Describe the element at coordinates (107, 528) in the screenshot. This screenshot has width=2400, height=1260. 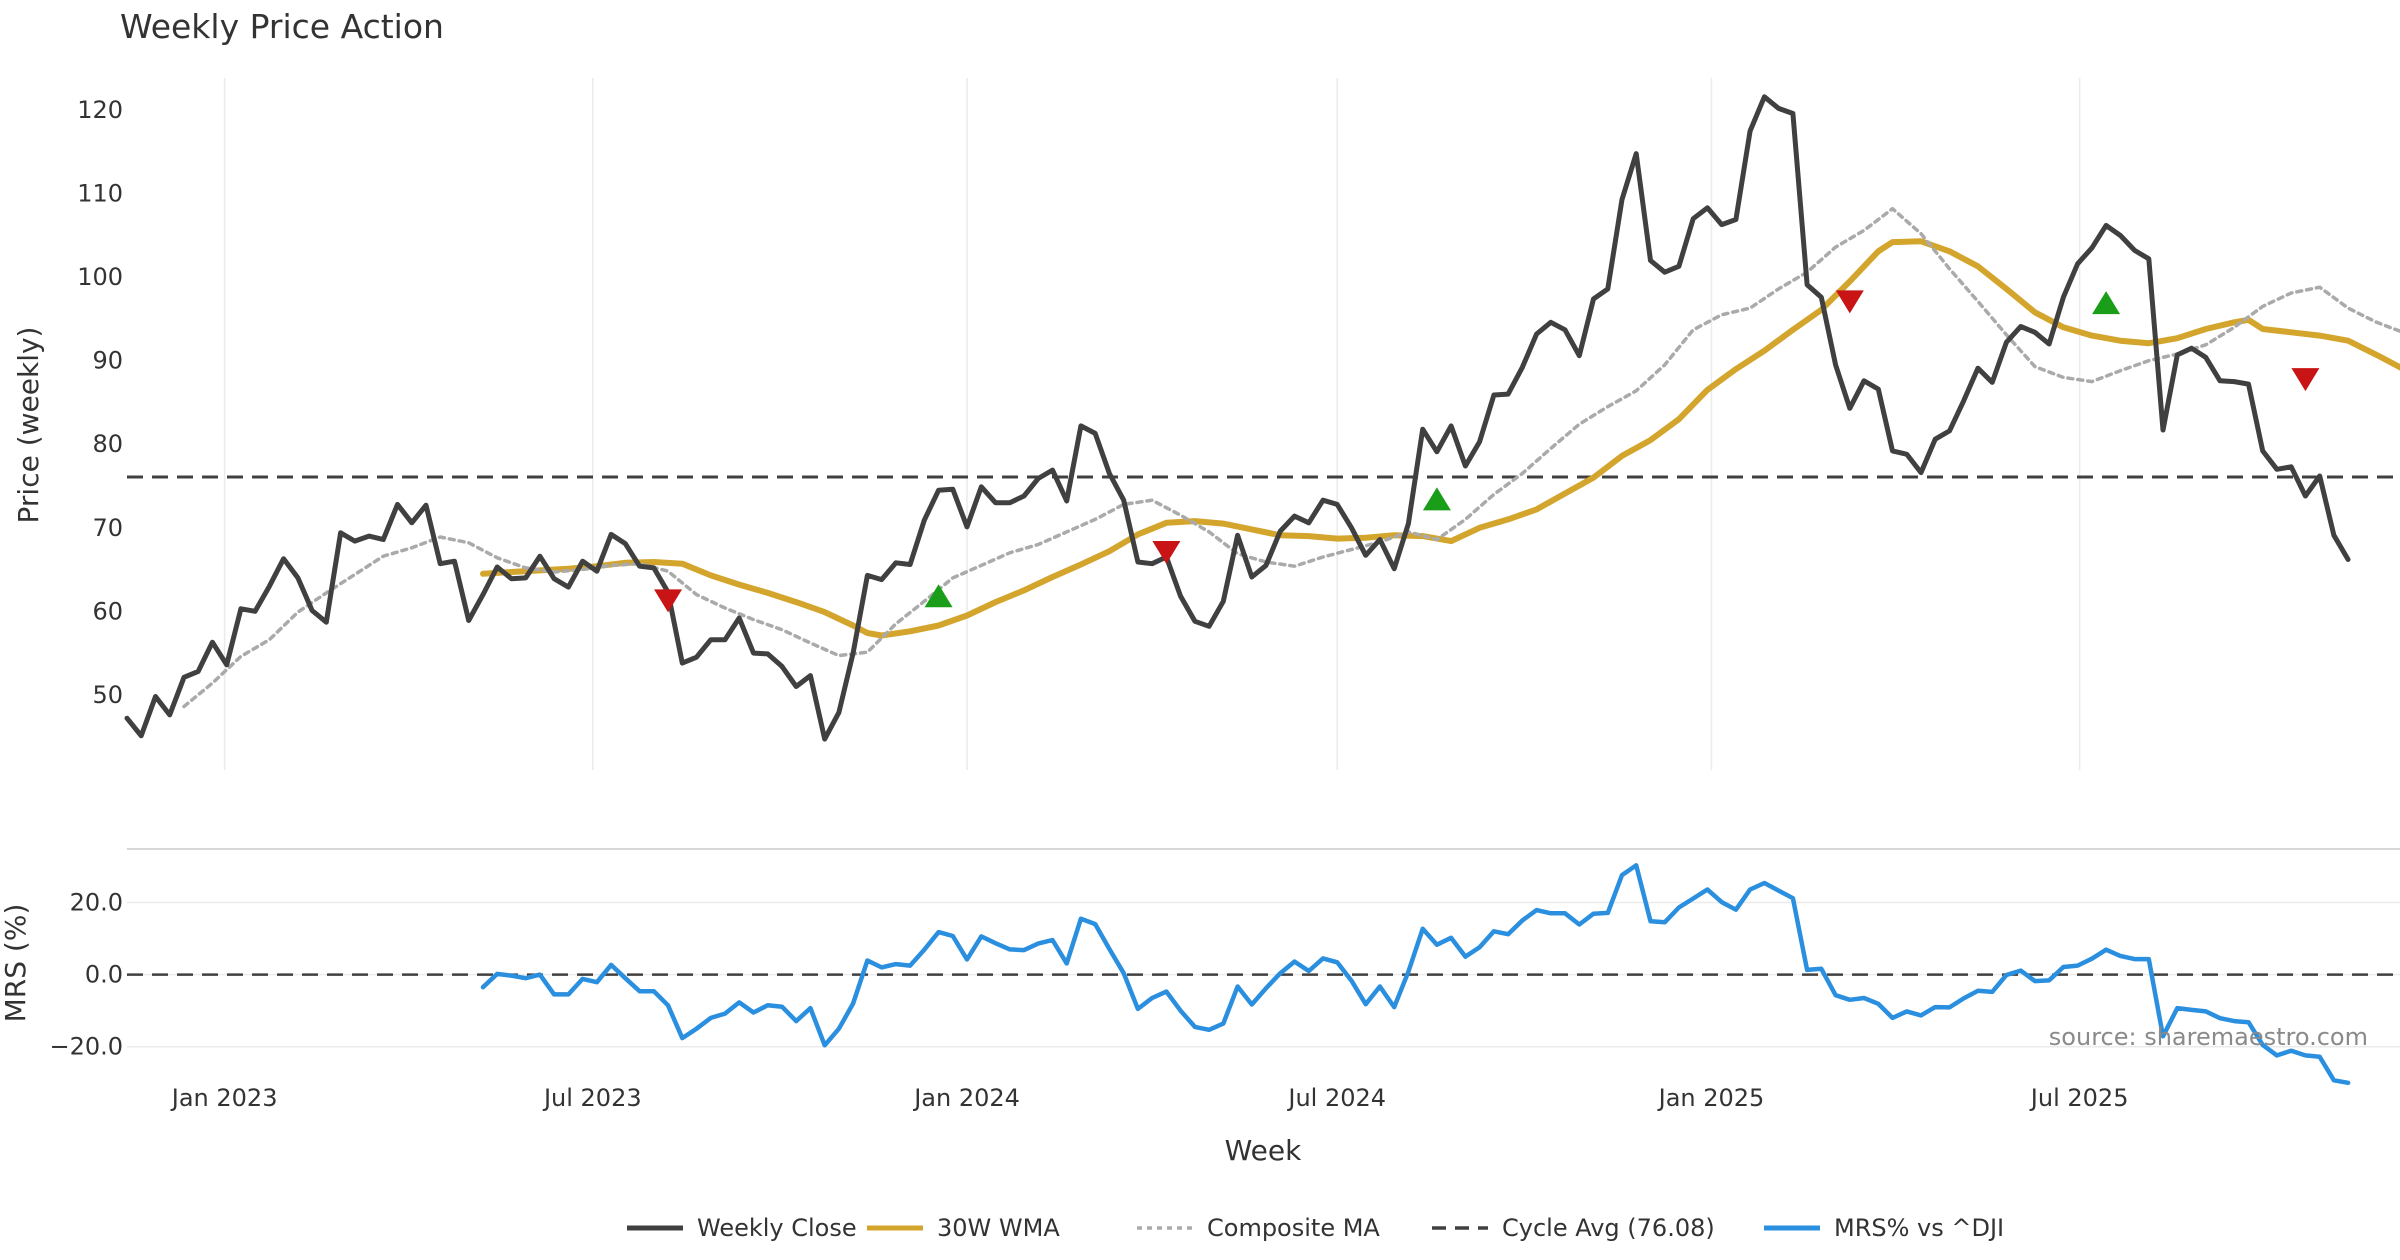
I see `price-y-tick-label: 70` at that location.